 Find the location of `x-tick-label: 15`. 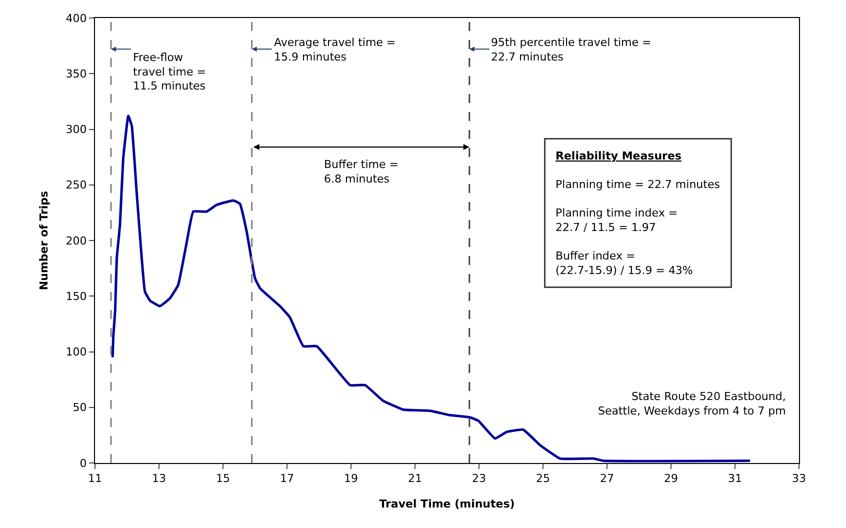

x-tick-label: 15 is located at coordinates (223, 479).